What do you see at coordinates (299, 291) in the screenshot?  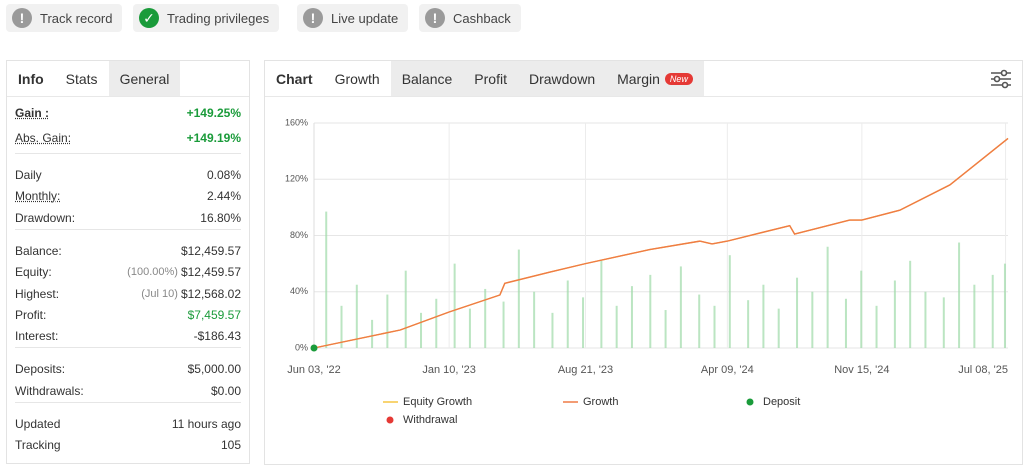 I see `y-tick-label: 40%` at bounding box center [299, 291].